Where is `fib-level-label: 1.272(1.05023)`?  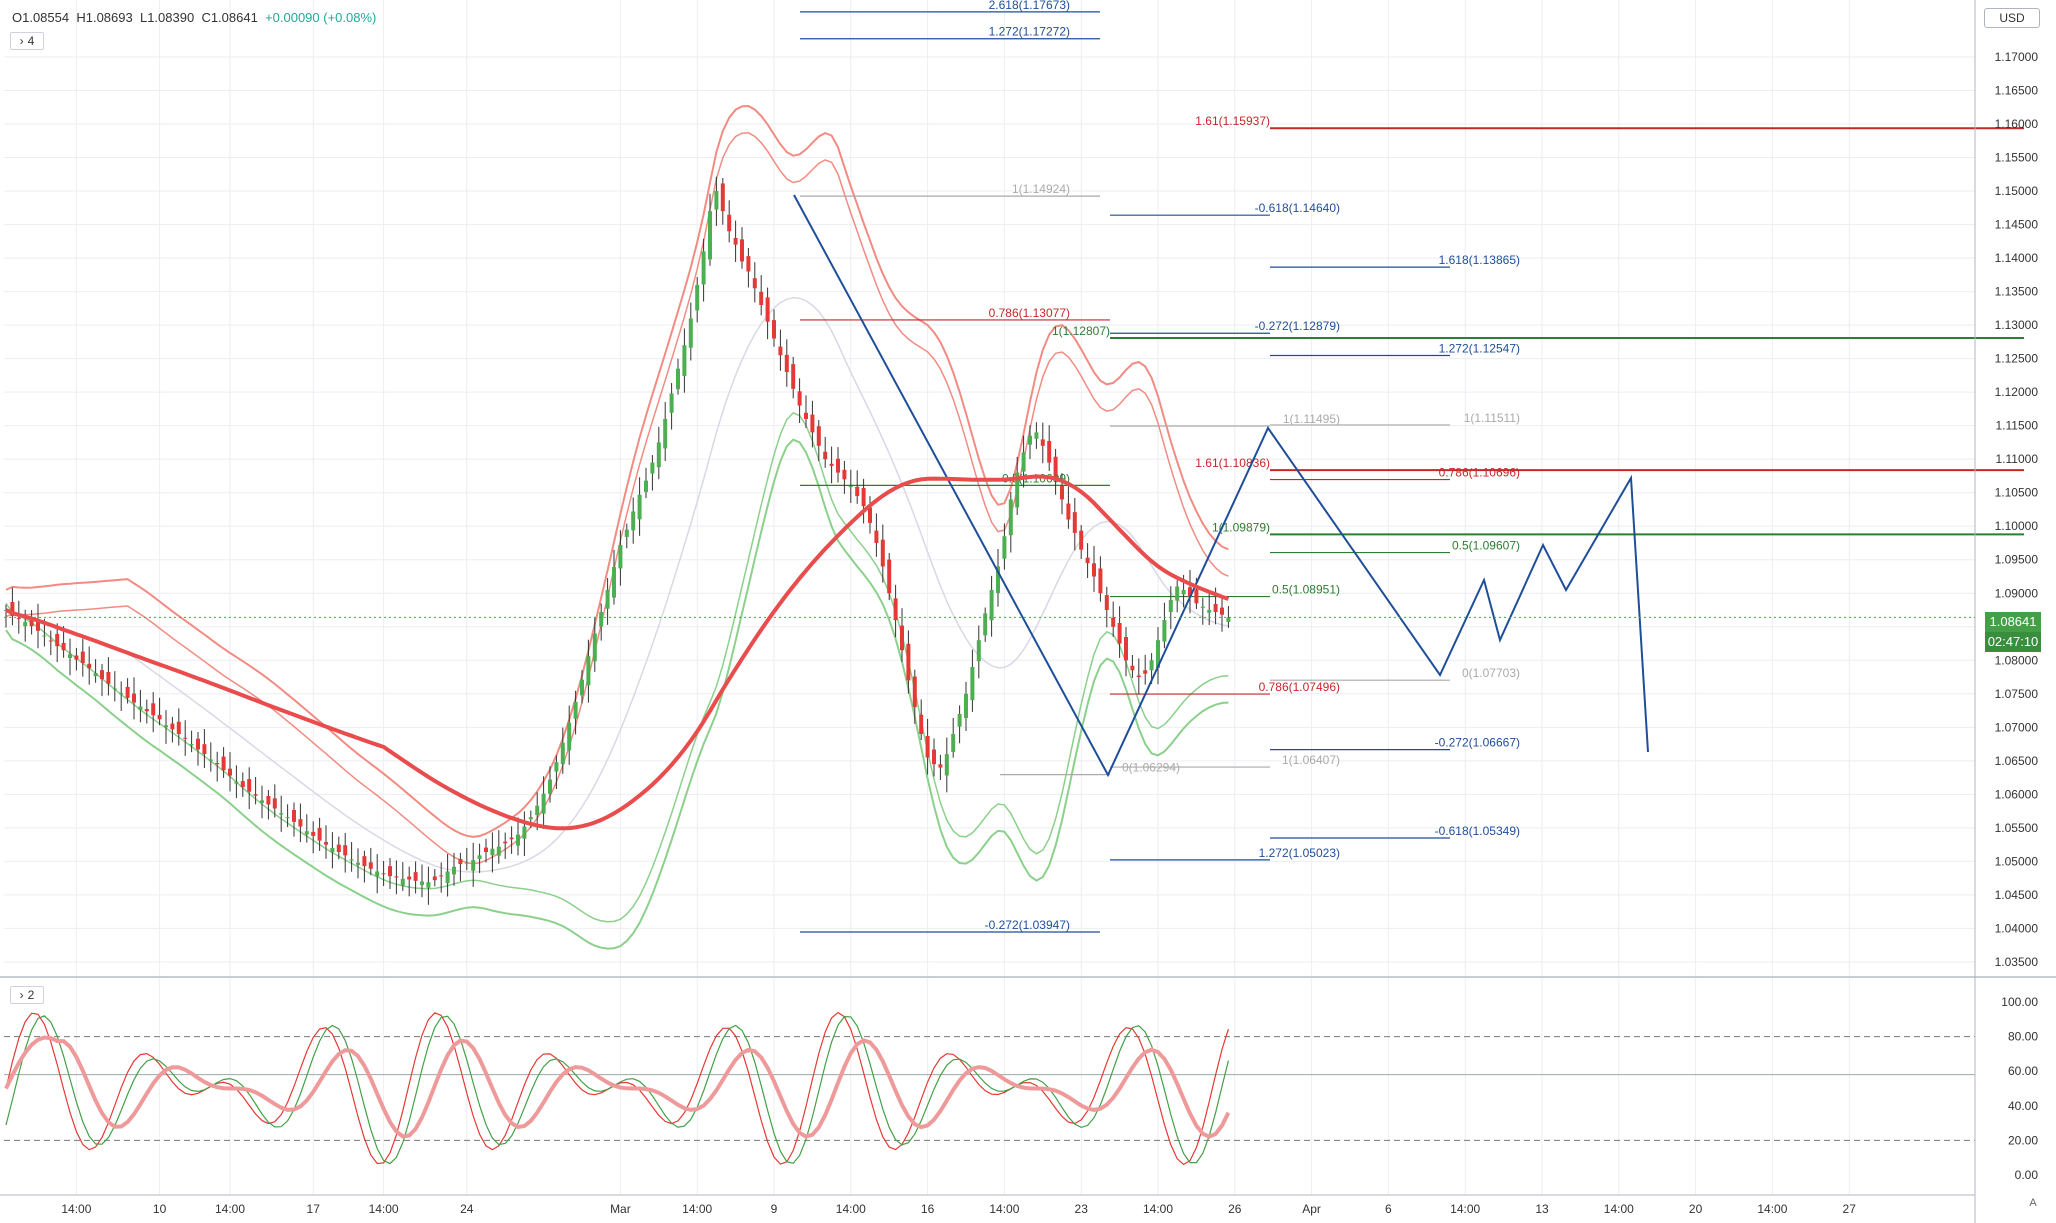
fib-level-label: 1.272(1.05023) is located at coordinates (1299, 853).